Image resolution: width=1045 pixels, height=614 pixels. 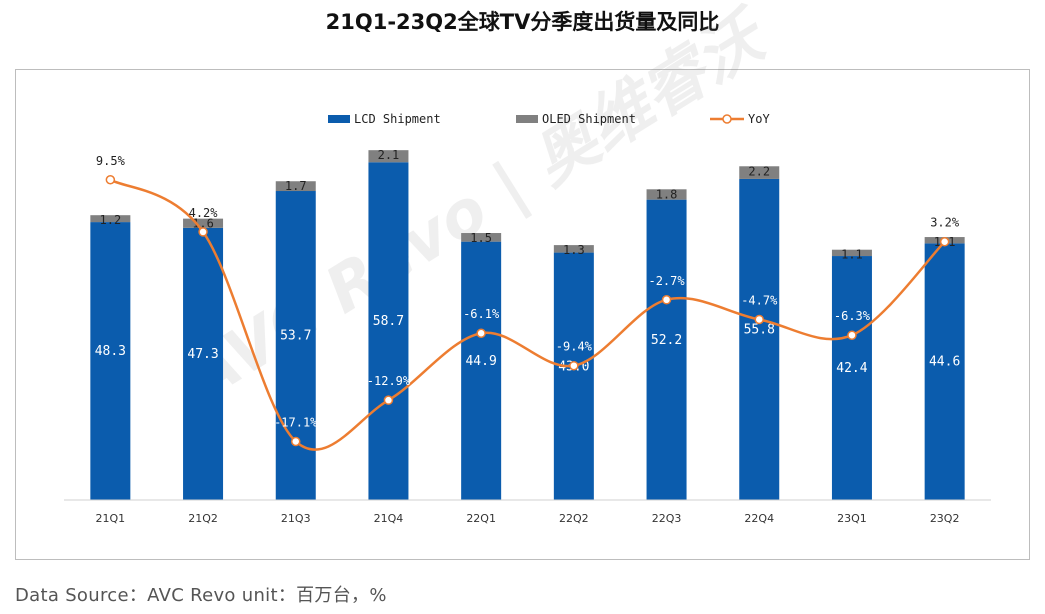 I want to click on lcd-value-label: 47.3, so click(x=202, y=354).